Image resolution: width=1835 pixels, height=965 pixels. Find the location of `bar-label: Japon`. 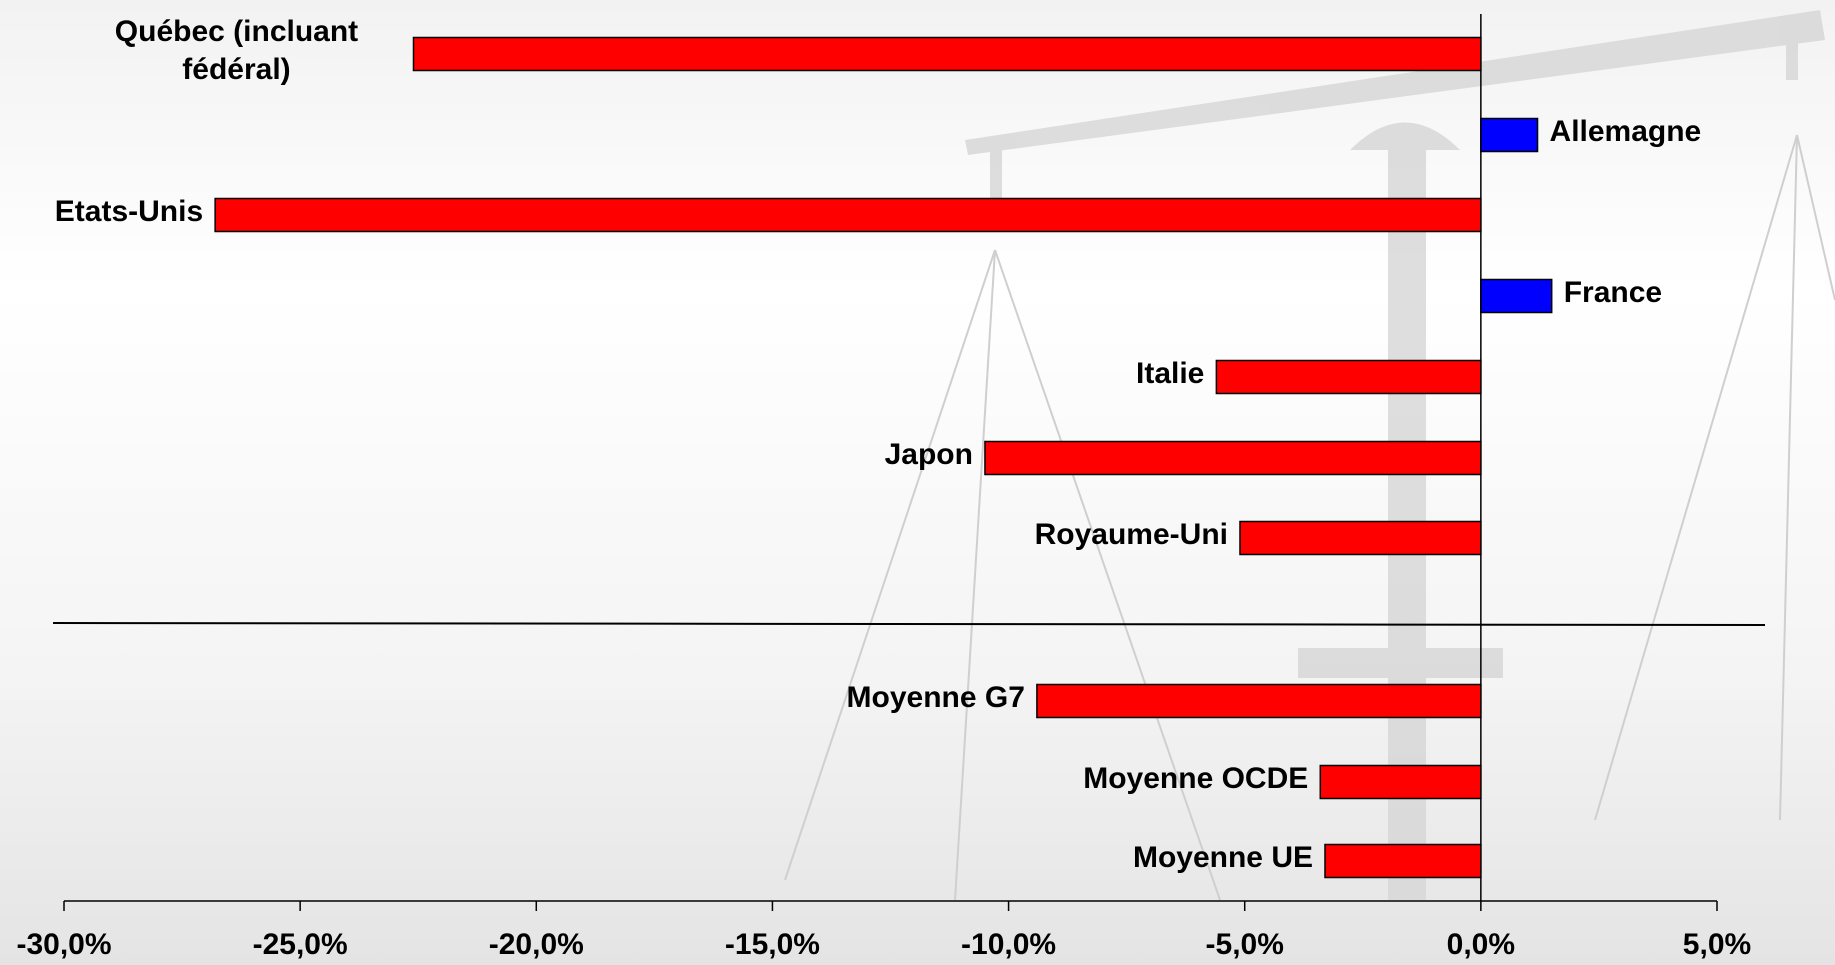

bar-label: Japon is located at coordinates (928, 454).